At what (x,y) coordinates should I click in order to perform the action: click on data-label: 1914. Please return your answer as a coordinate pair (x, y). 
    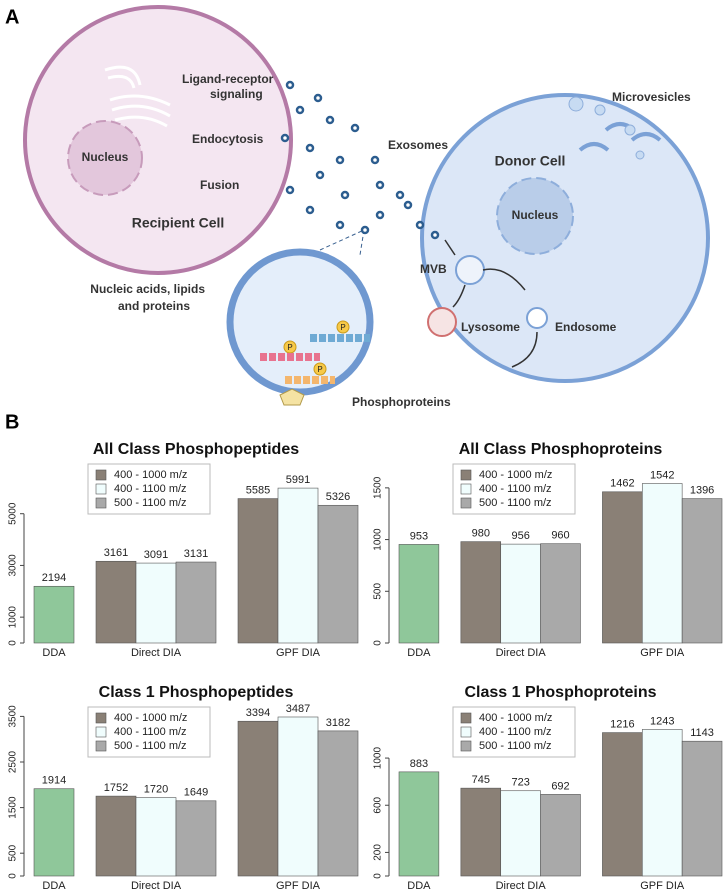
    Looking at the image, I should click on (54, 781).